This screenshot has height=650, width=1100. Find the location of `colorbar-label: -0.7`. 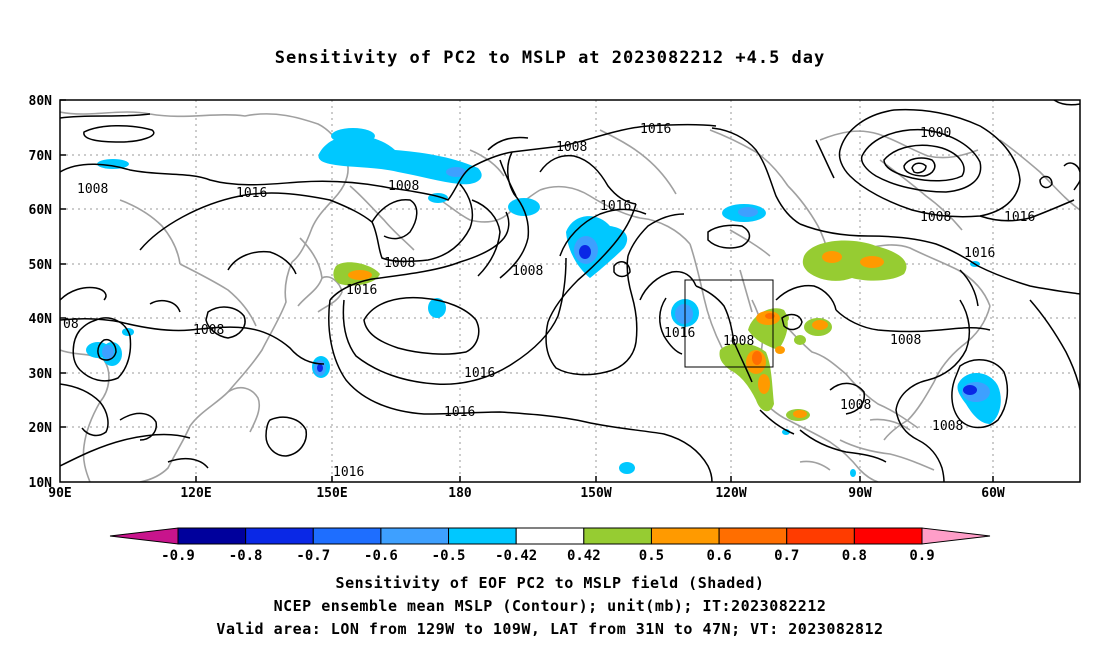

colorbar-label: -0.7 is located at coordinates (313, 556).